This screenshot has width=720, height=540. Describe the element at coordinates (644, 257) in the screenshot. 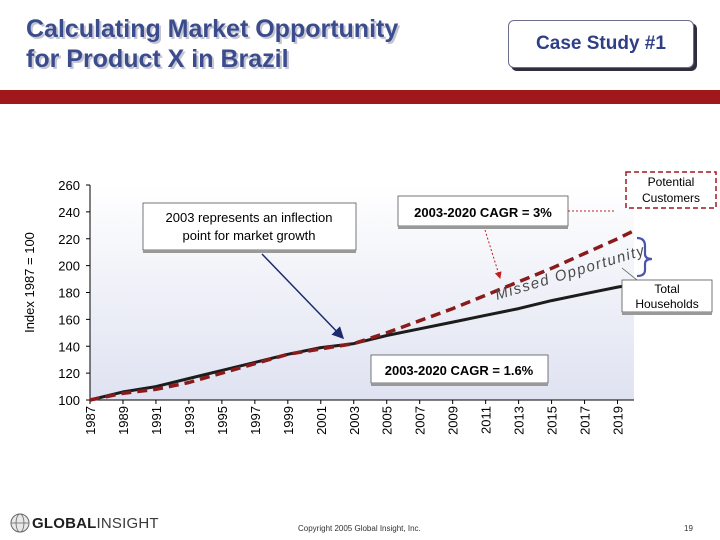

I see `gap-bracket` at that location.